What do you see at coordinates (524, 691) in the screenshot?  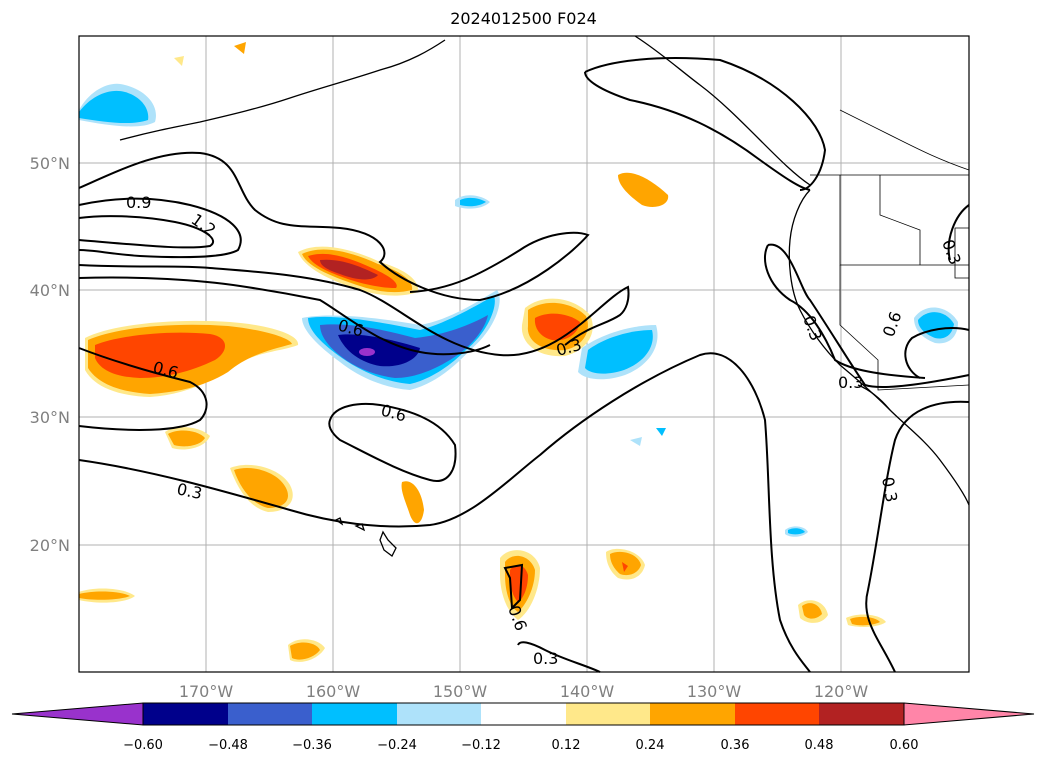 I see `longitude-labels: 170°W 160°W 150°W 140°W 130°W 120°W` at bounding box center [524, 691].